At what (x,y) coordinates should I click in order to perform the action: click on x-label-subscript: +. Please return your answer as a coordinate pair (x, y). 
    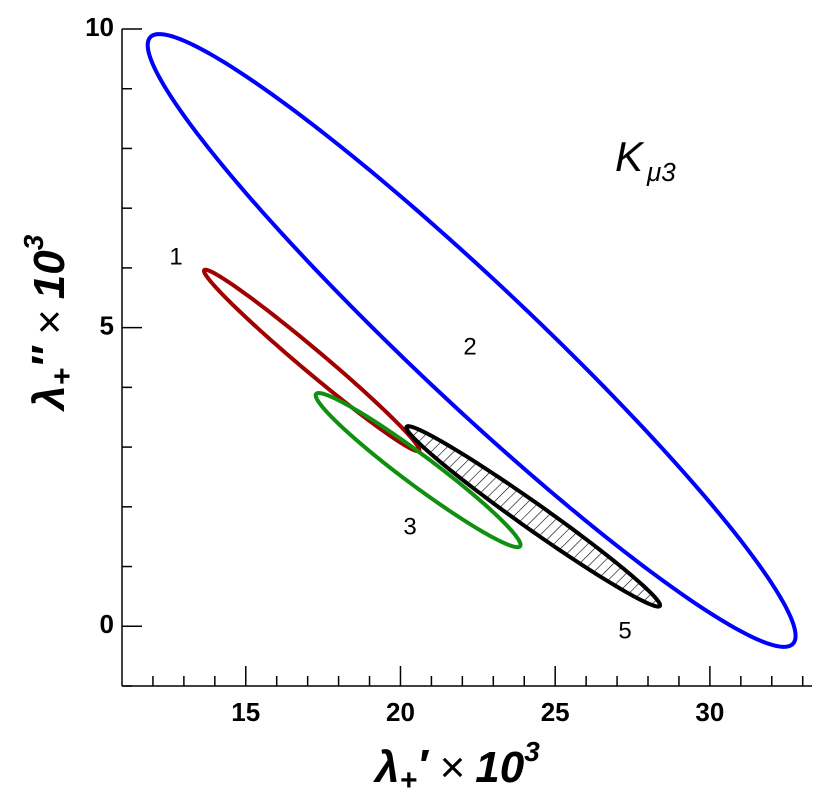
    Looking at the image, I should click on (408, 780).